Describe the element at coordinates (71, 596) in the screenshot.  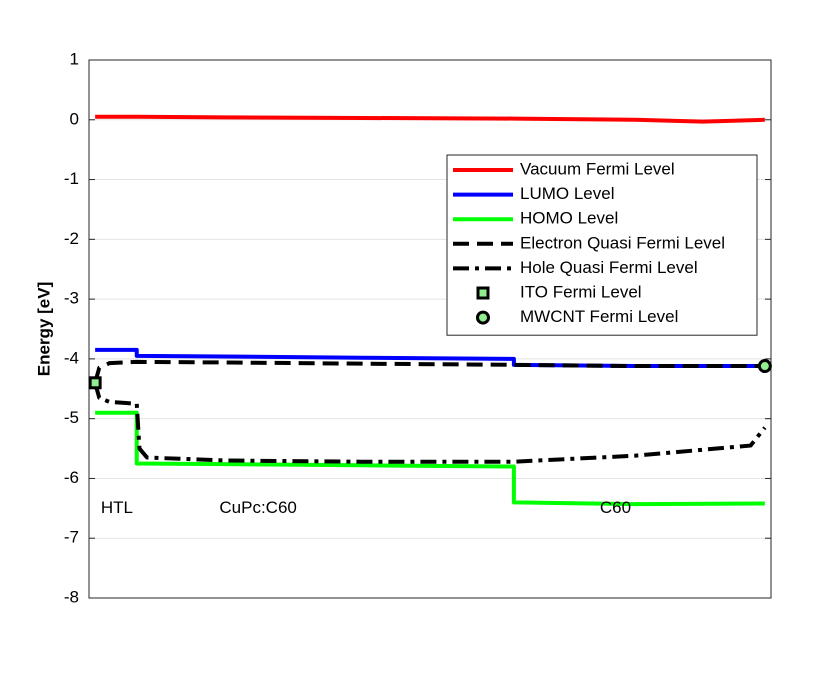
I see `y-tick-label: -8` at that location.